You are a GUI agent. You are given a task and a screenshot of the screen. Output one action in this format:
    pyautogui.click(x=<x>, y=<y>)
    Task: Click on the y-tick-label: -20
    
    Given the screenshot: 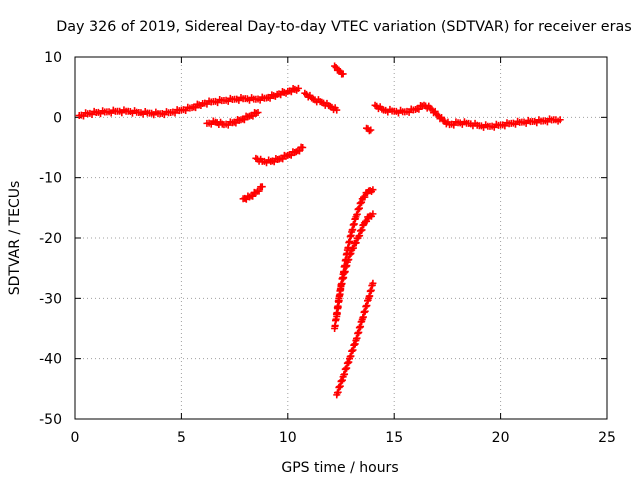 What is the action you would take?
    pyautogui.click(x=50, y=239)
    